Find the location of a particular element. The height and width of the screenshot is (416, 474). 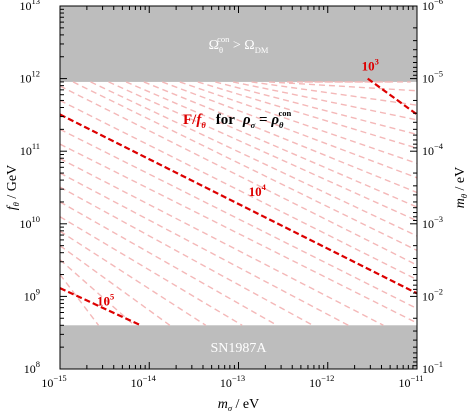

y-right-tick-exp: −2 is located at coordinates (438, 291).